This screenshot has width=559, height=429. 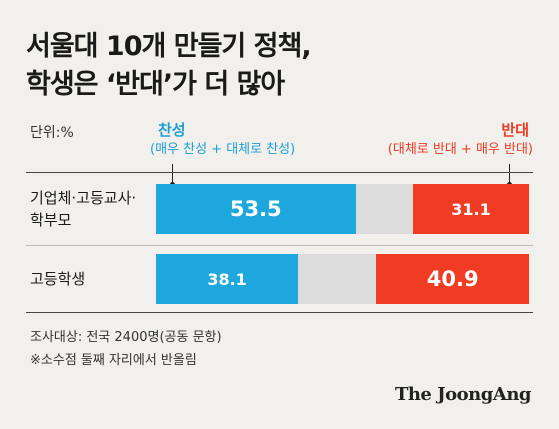 I want to click on unit-label: 단위:%, so click(x=52, y=133).